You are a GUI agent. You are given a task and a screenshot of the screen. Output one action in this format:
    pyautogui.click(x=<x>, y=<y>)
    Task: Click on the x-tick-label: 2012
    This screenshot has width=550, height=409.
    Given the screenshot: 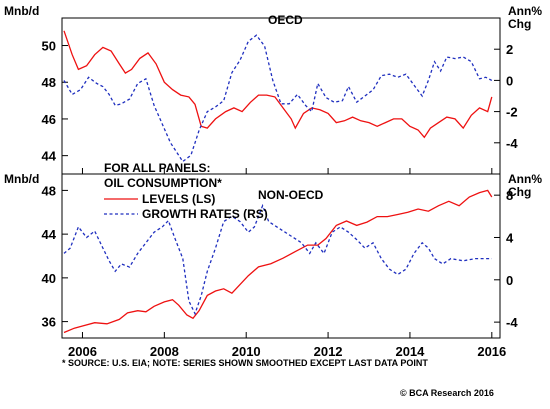 What is the action you would take?
    pyautogui.click(x=328, y=351)
    